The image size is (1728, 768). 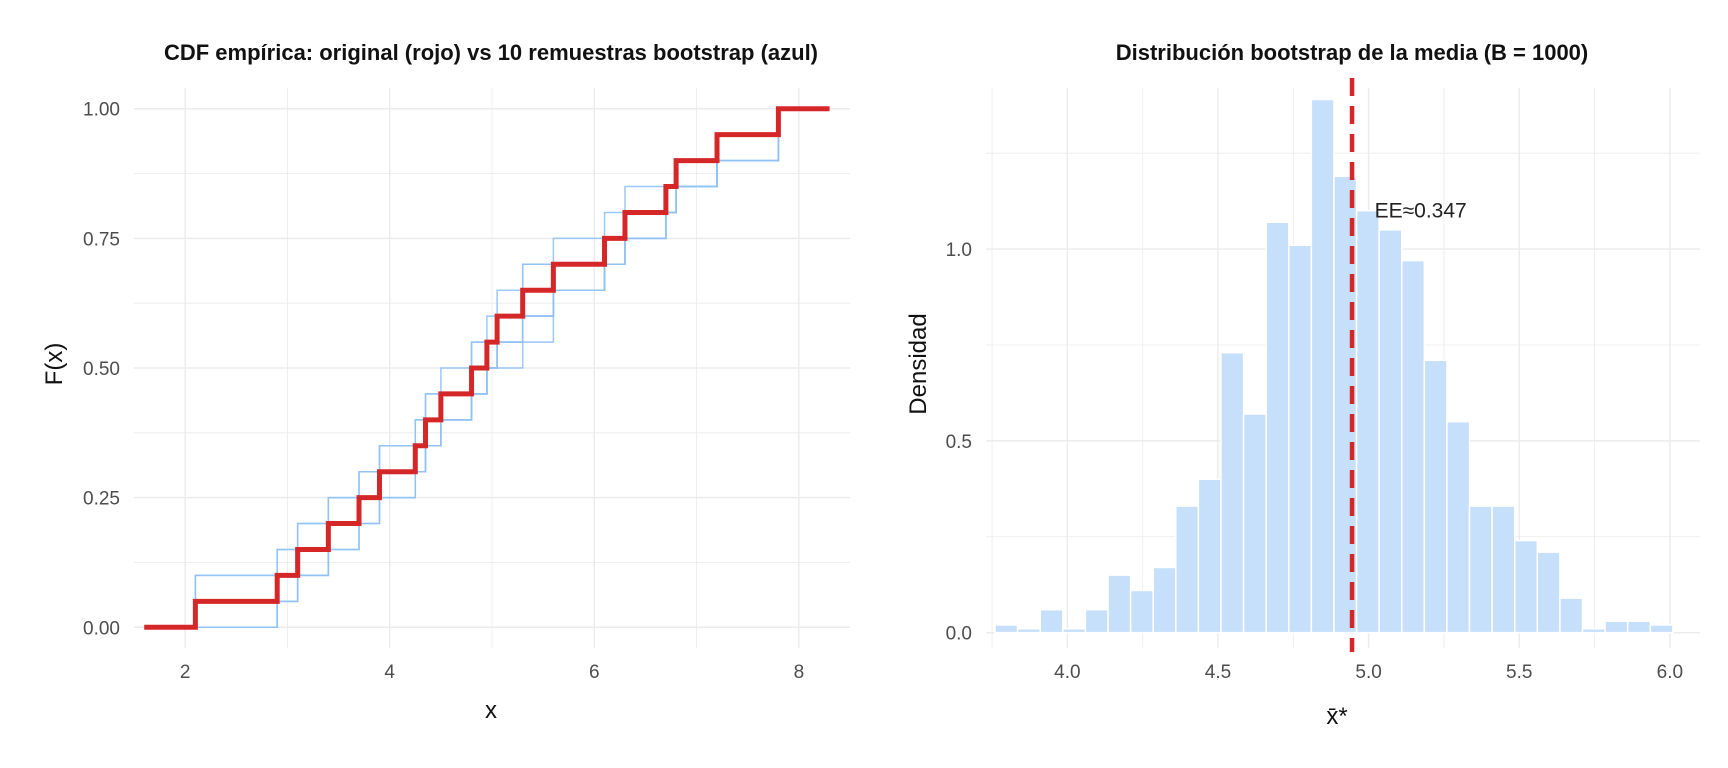 I want to click on y-tick-label: 0.0, so click(x=959, y=634).